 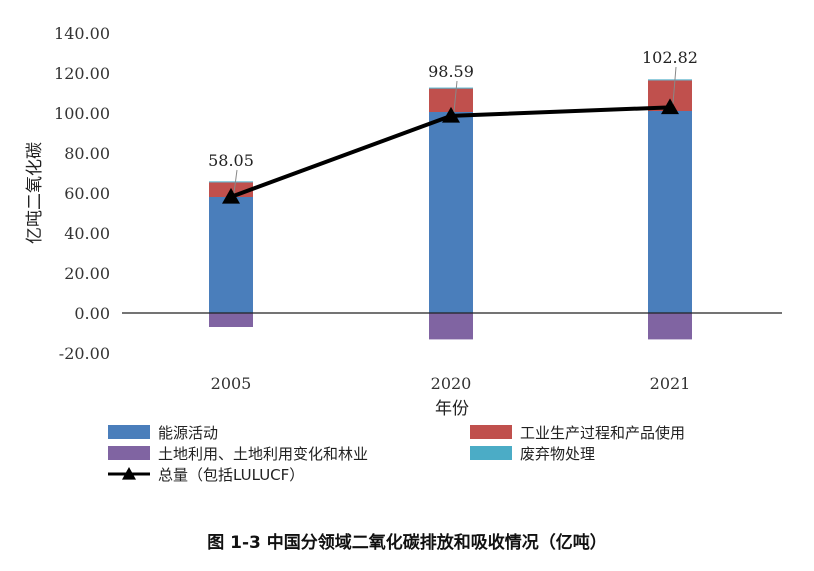 What do you see at coordinates (82, 33) in the screenshot?
I see `y-tick-label: 140.00` at bounding box center [82, 33].